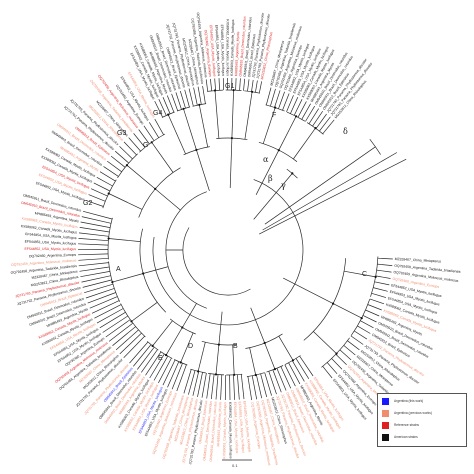  I want to click on clade-label-g3: G3, so click(122, 133).